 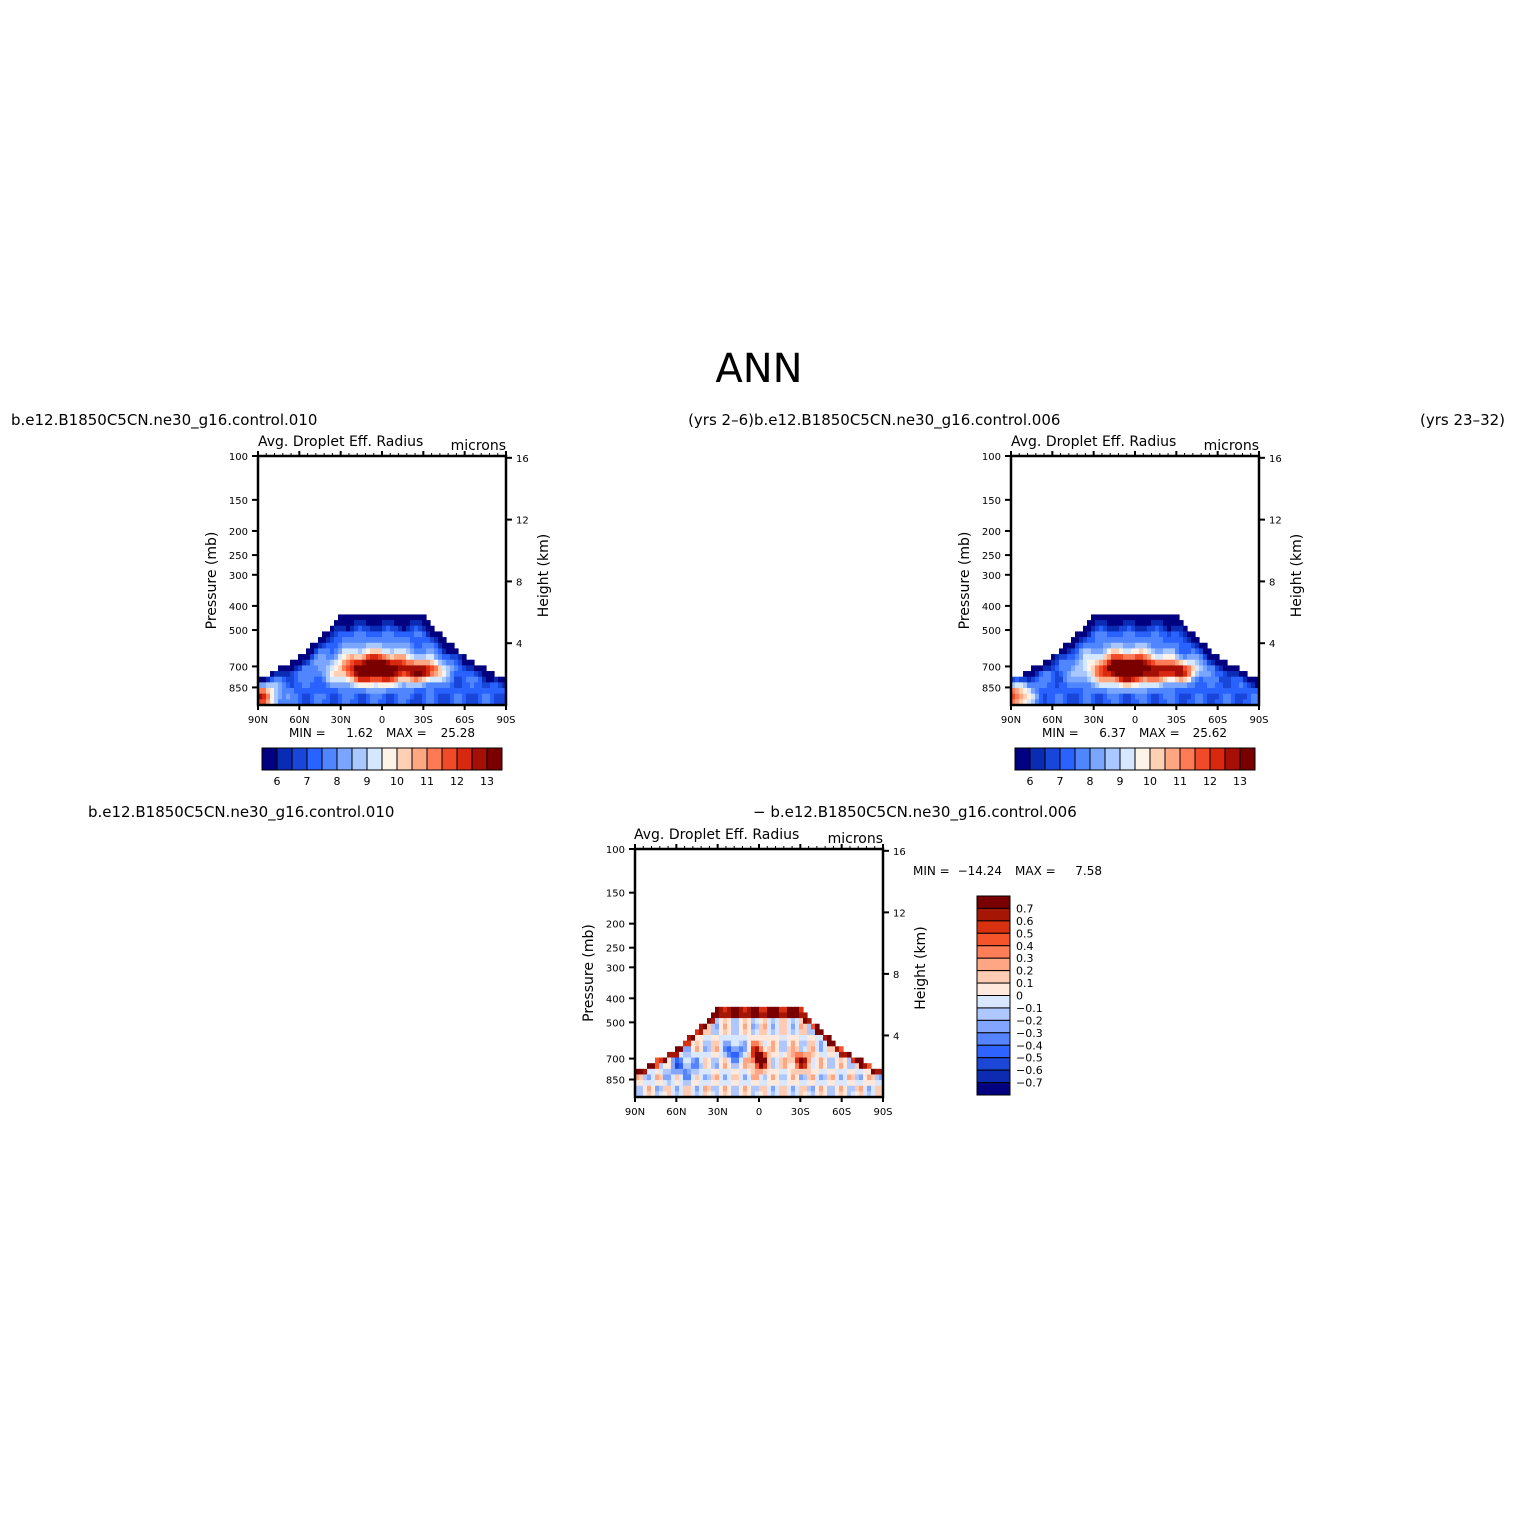 What do you see at coordinates (615, 949) in the screenshot?
I see `pressure-tick-label: 250` at bounding box center [615, 949].